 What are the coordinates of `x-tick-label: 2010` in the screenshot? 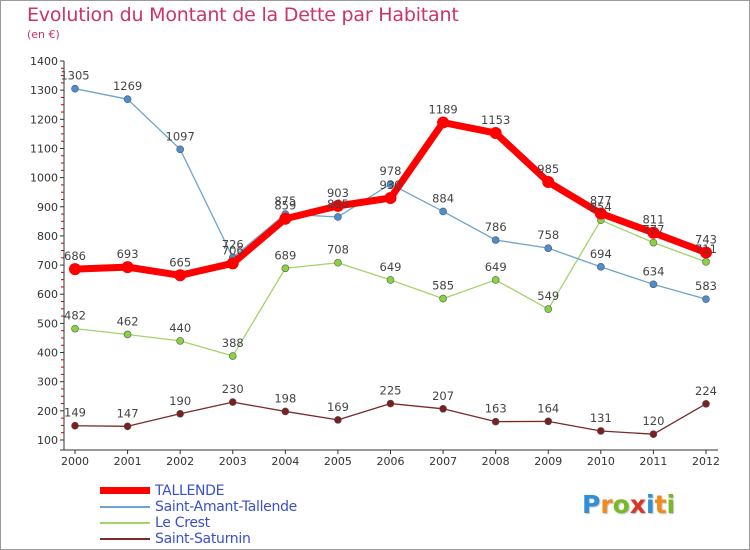 It's located at (601, 461).